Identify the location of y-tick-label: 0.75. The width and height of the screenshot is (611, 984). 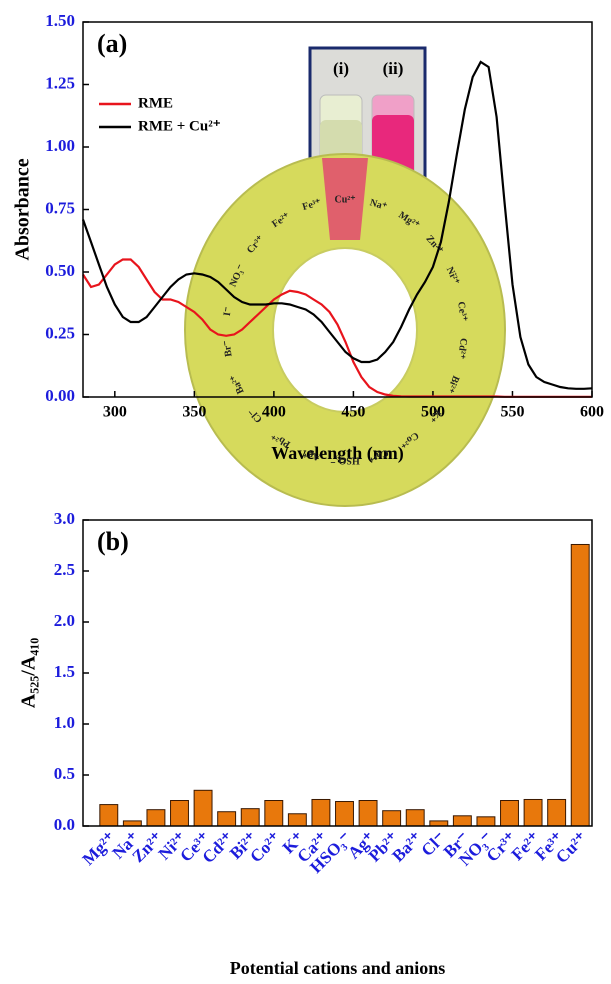
(60, 207).